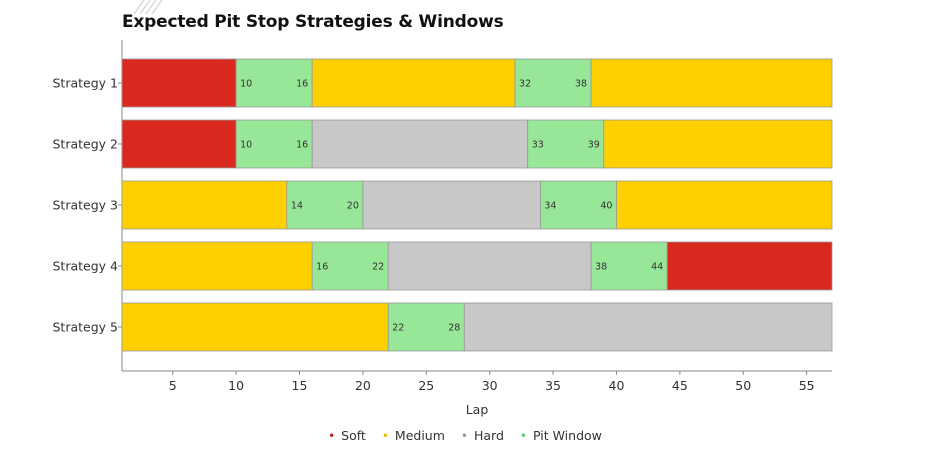 Image resolution: width=930 pixels, height=457 pixels. I want to click on legend-label-soft: Soft, so click(353, 435).